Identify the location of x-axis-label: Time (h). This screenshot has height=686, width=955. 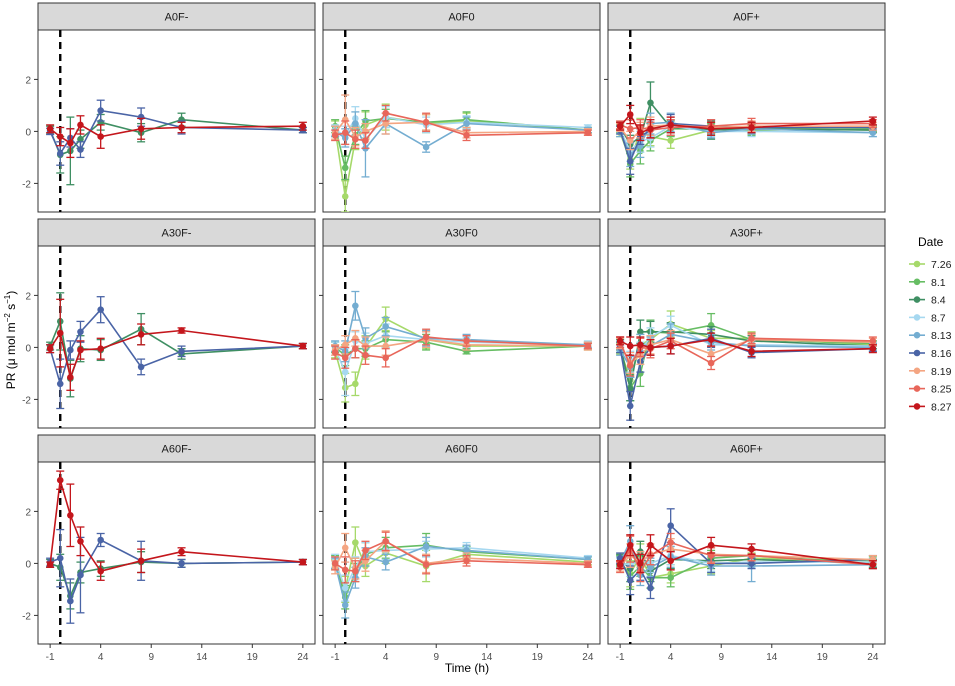
(467, 668).